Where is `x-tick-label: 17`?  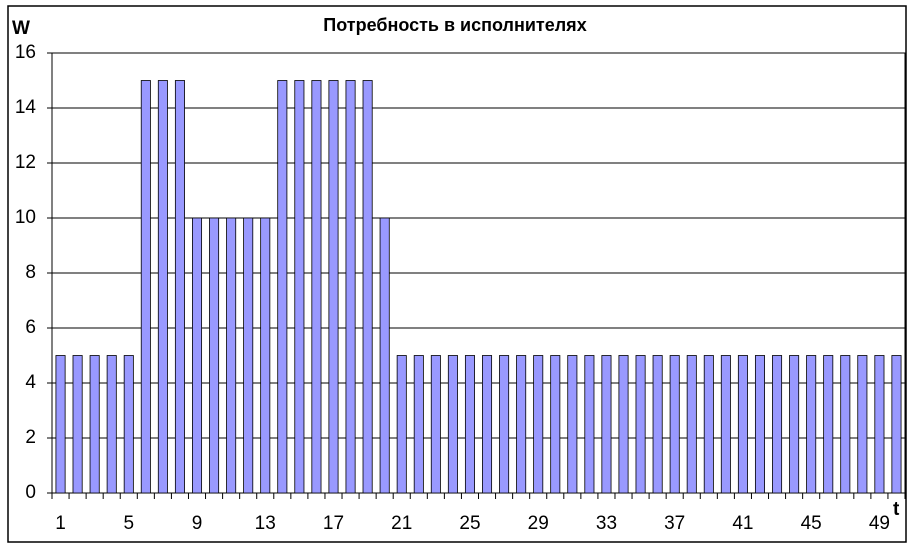 x-tick-label: 17 is located at coordinates (333, 523).